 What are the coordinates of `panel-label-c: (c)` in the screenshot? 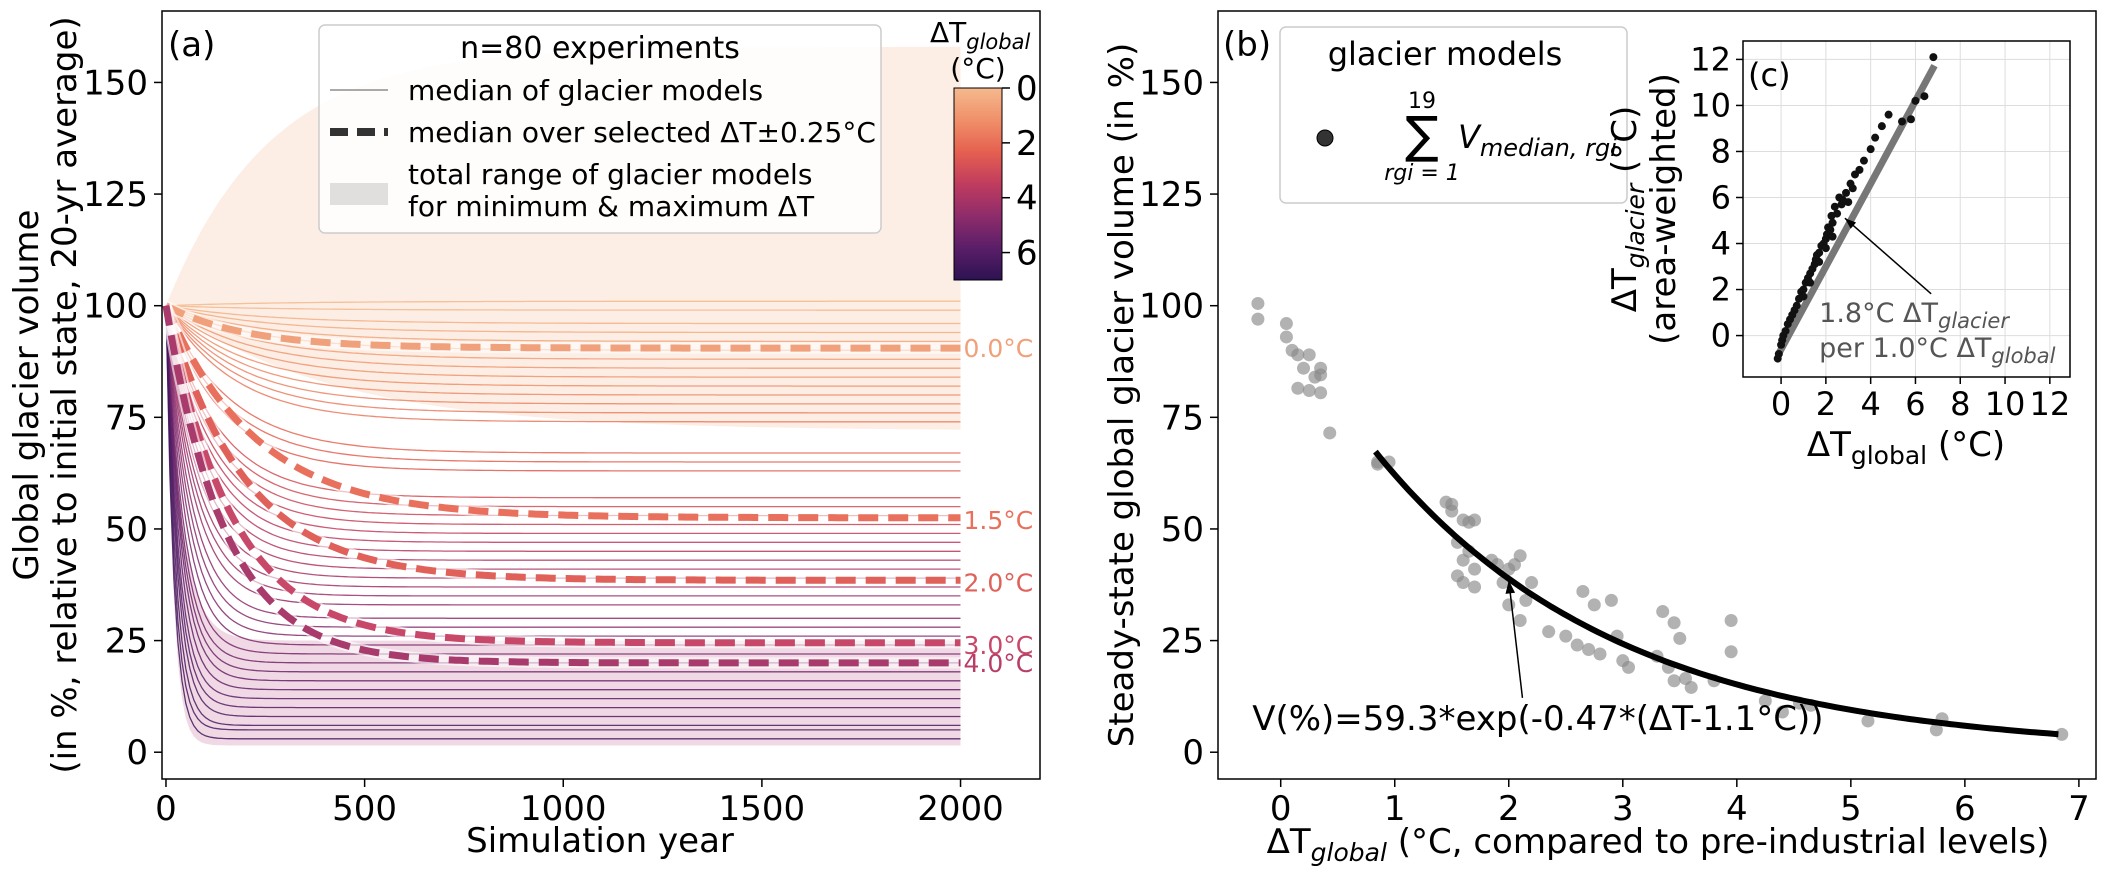 It's located at (1769, 75).